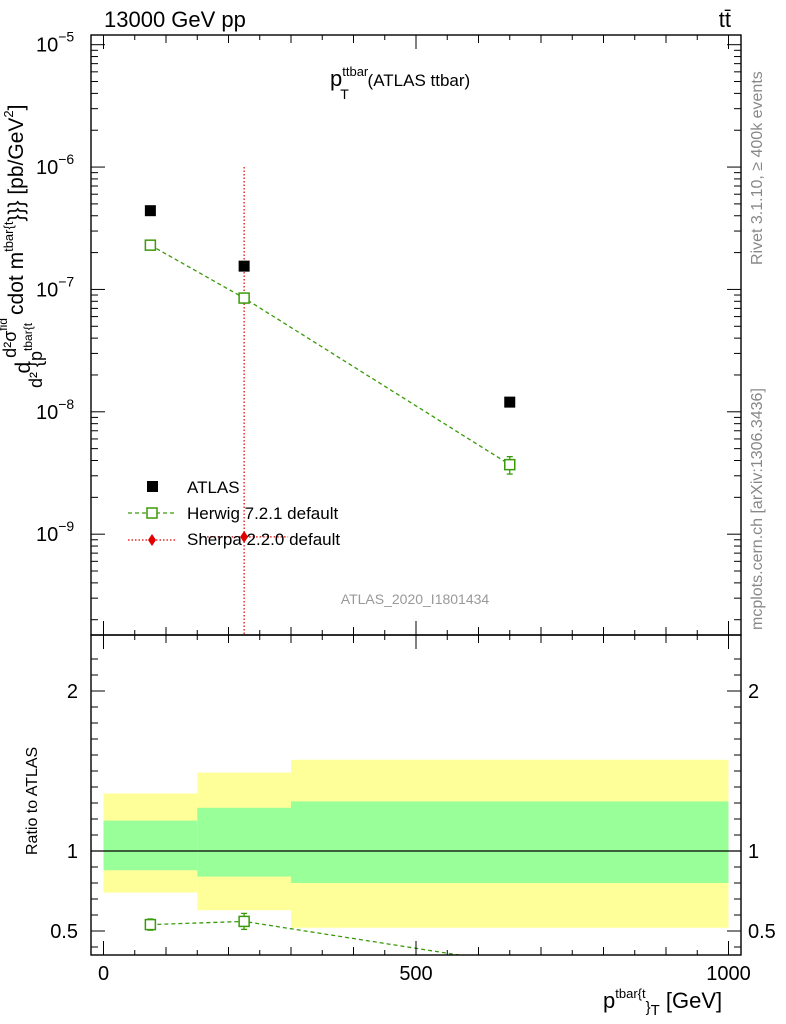  What do you see at coordinates (262, 513) in the screenshot?
I see `legend-herwig-label: Herwig 7.2.1 default` at bounding box center [262, 513].